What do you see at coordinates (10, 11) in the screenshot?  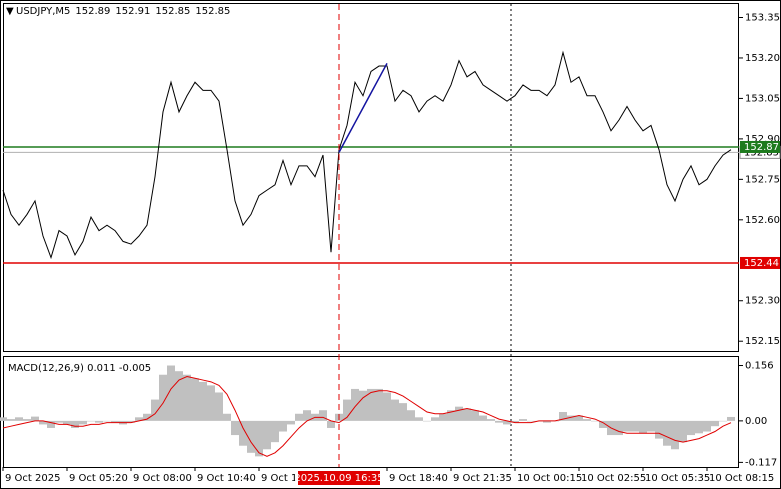 I see `menu-arrow: ▼` at bounding box center [10, 11].